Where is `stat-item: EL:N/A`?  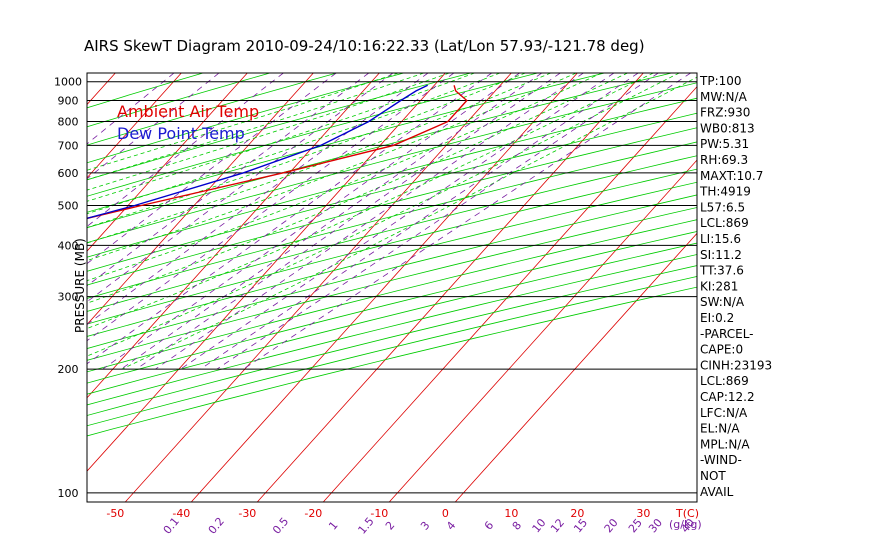 stat-item: EL:N/A is located at coordinates (720, 429).